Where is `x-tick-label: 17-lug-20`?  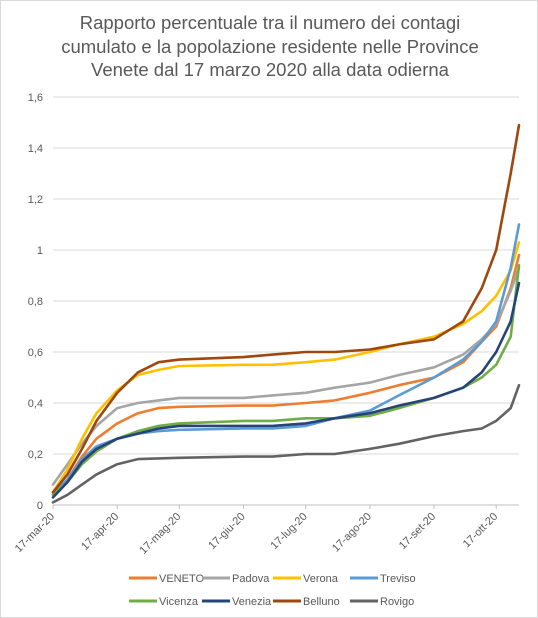 x-tick-label: 17-lug-20 is located at coordinates (288, 531).